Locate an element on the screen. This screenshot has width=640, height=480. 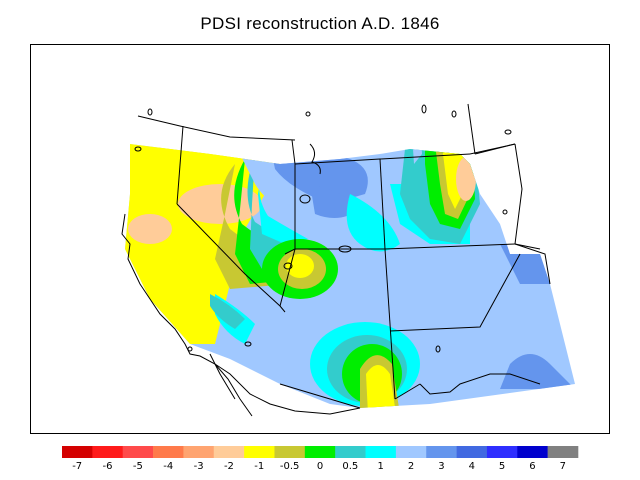
legend-label: -2 is located at coordinates (229, 466).